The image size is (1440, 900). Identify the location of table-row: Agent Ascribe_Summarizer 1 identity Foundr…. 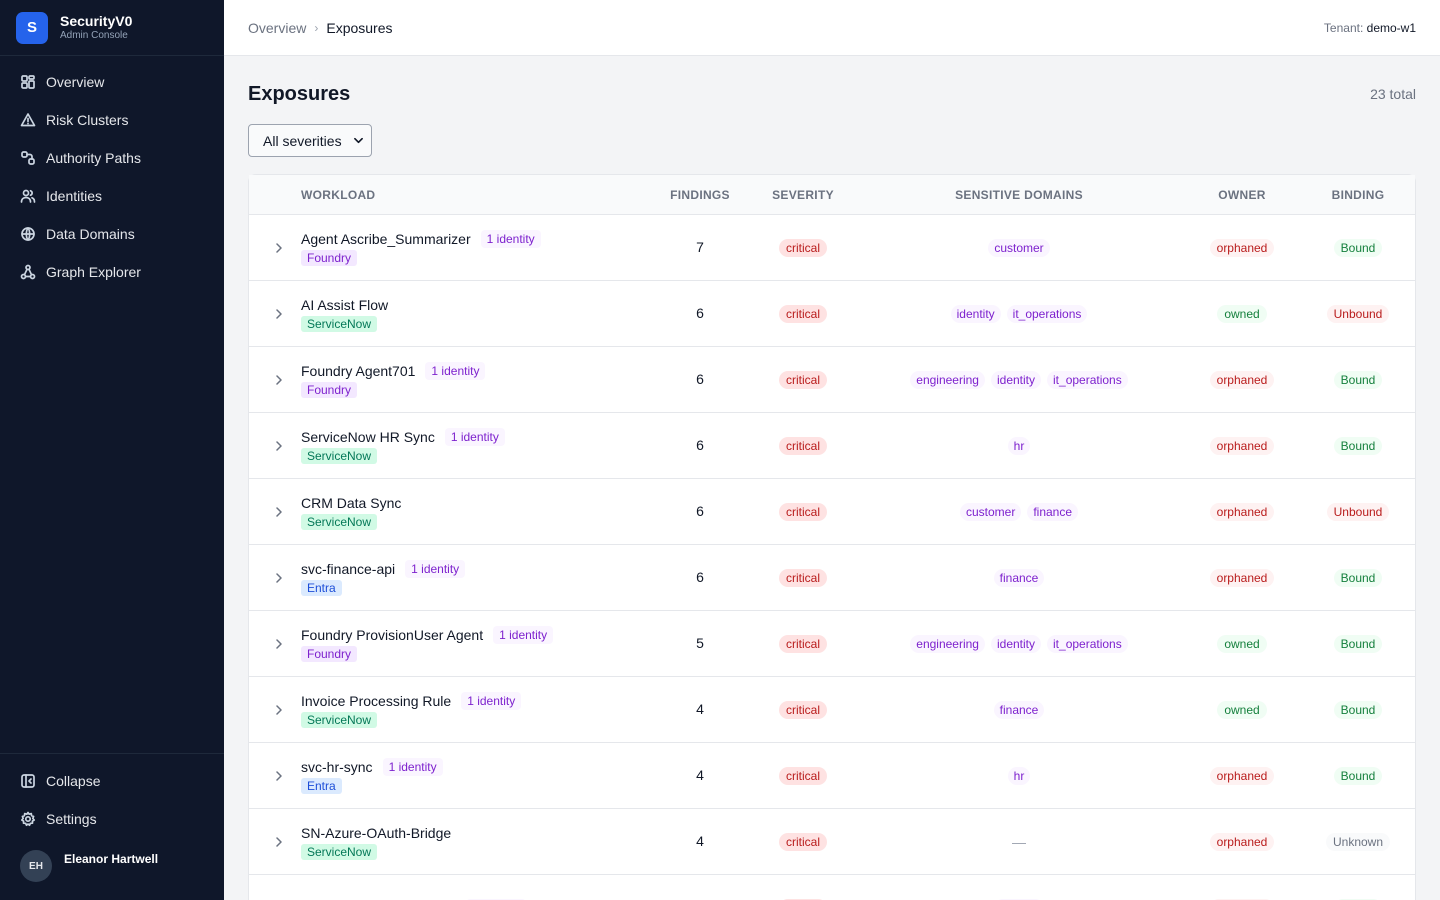
(832, 248).